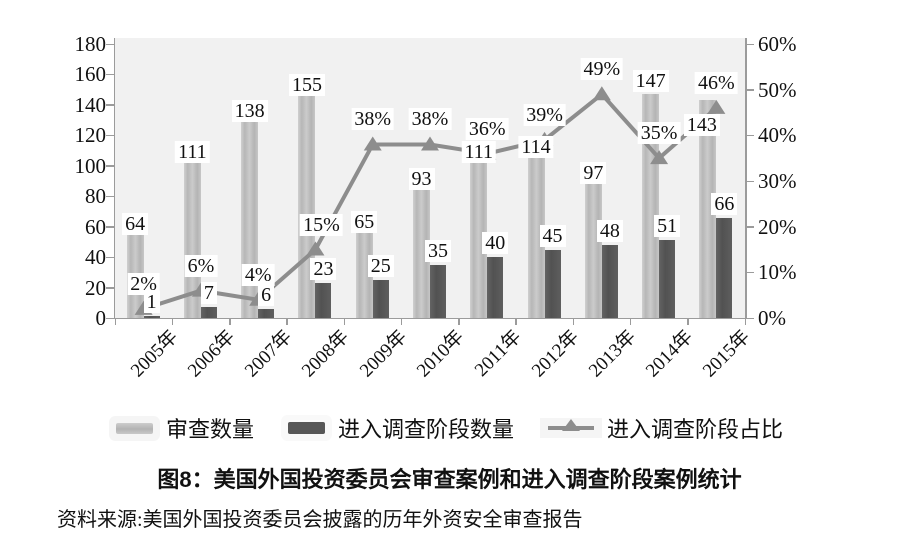 The height and width of the screenshot is (548, 899). I want to click on legend-item-review-count: 审查数量, so click(184, 428).